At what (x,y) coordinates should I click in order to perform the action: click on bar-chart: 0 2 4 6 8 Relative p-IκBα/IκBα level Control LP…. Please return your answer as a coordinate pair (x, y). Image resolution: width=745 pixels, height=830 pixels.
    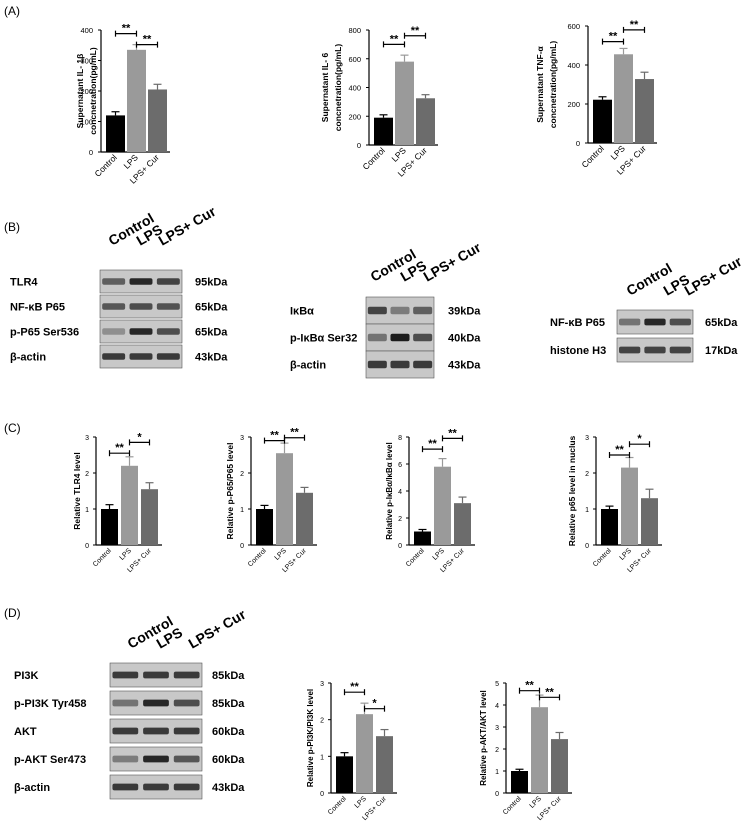
    Looking at the image, I should click on (430, 500).